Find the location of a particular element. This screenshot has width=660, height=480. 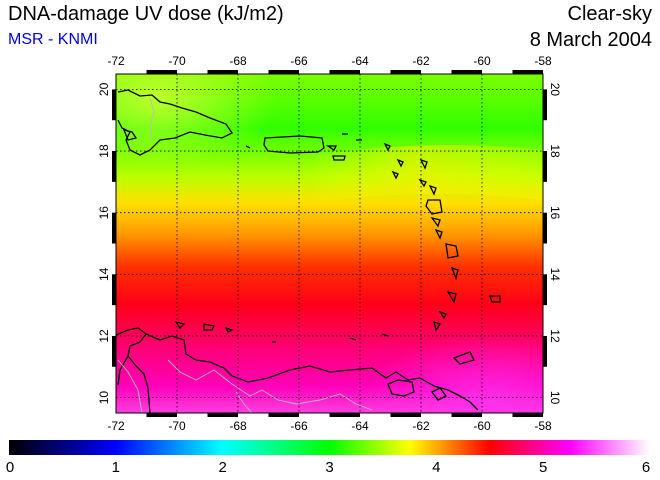

lon-tick-label-top: -60 is located at coordinates (482, 61).